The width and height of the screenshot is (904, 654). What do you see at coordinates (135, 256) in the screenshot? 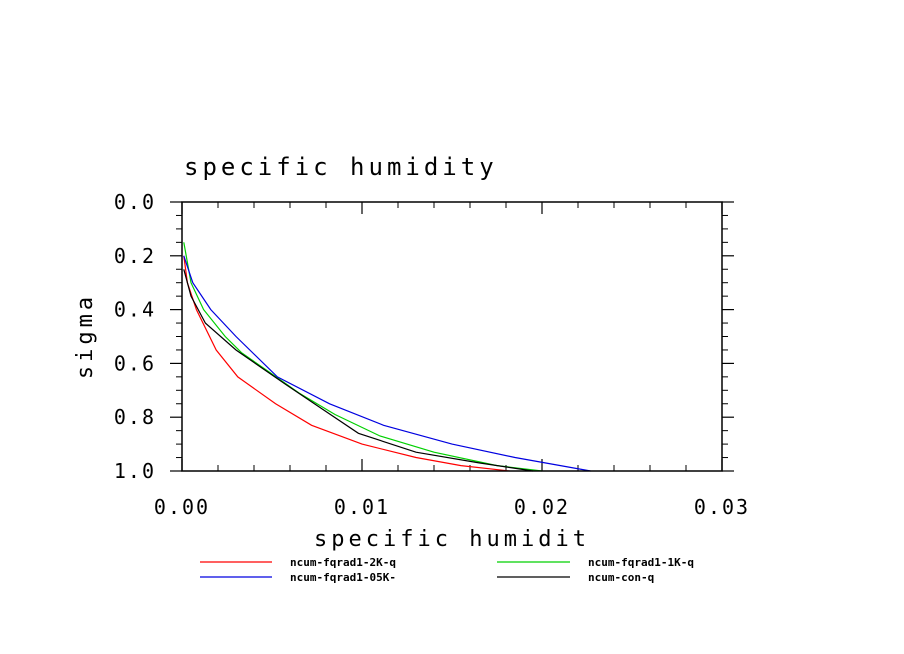
I see `y-tick-label: 0.2` at bounding box center [135, 256].